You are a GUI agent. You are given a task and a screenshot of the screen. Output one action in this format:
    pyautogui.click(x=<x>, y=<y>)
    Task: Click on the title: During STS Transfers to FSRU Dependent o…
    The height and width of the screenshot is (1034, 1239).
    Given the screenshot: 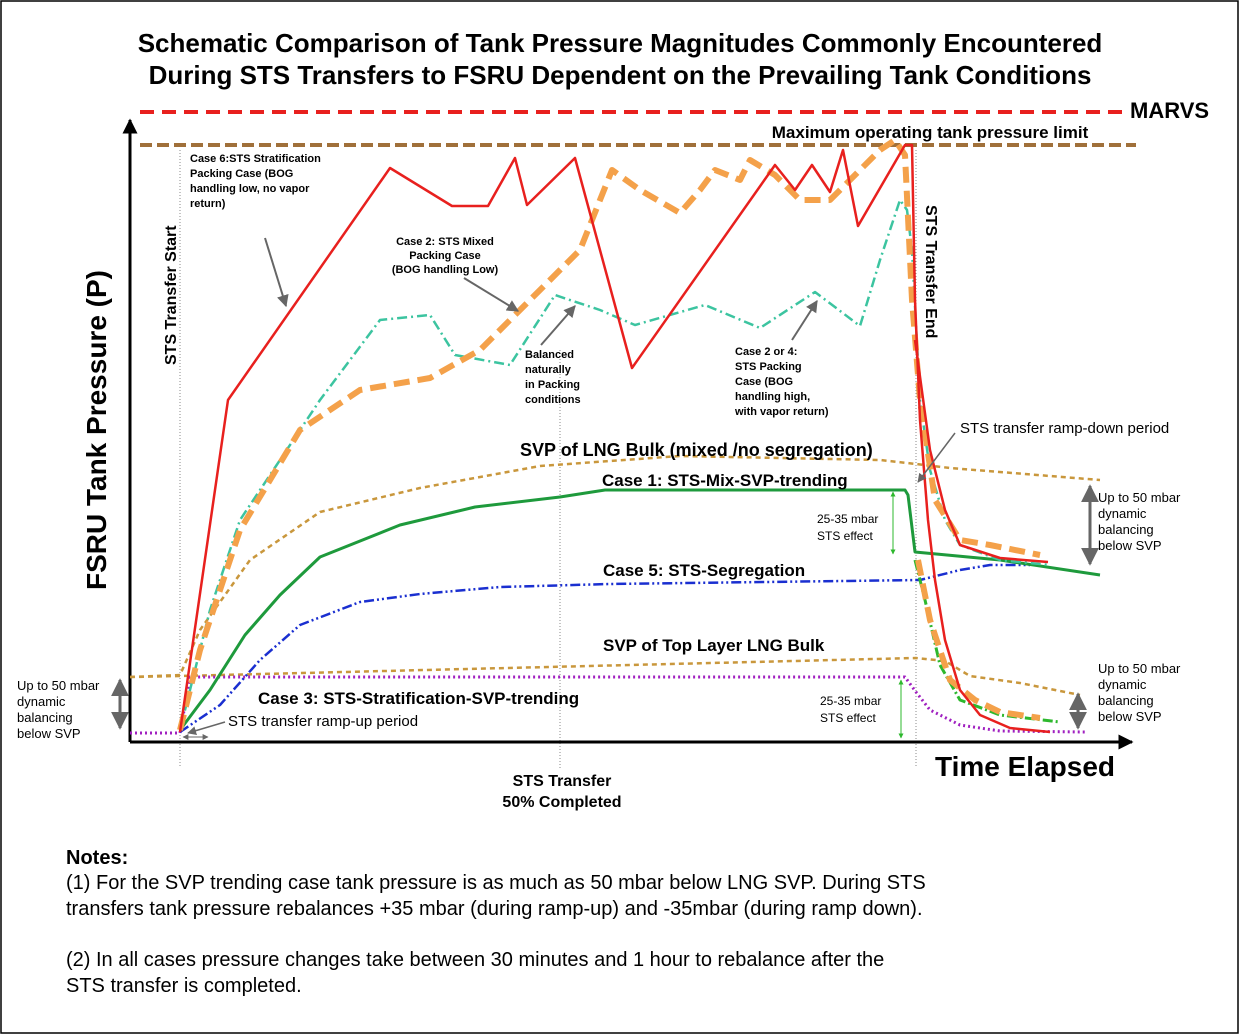 What is the action you would take?
    pyautogui.click(x=620, y=75)
    